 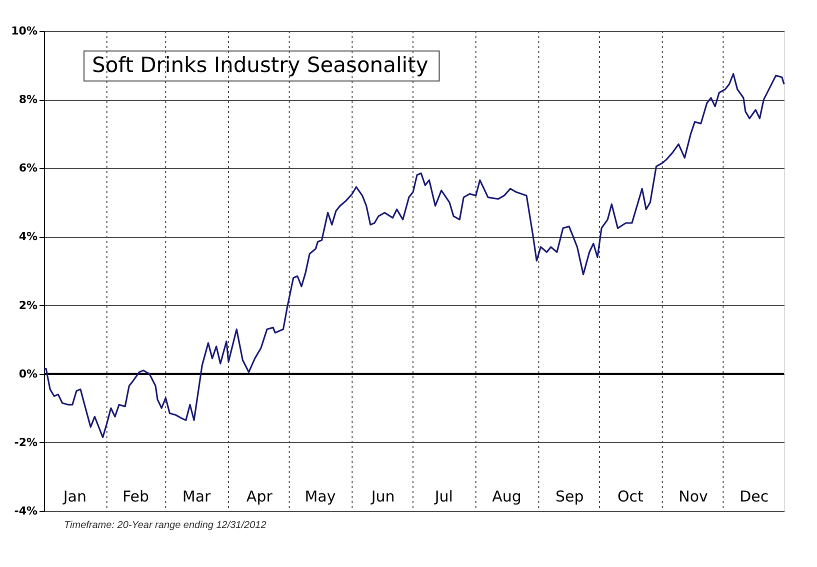 What do you see at coordinates (260, 497) in the screenshot?
I see `x-tick-label: Apr` at bounding box center [260, 497].